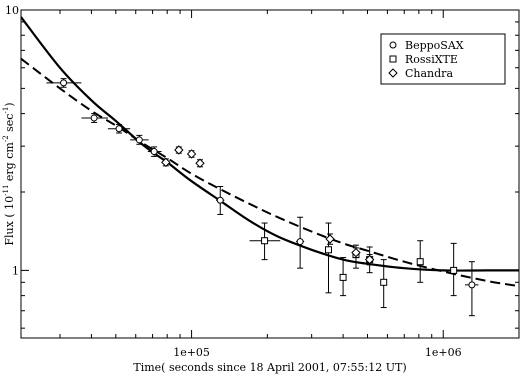 This screenshot has width=520, height=376. Describe the element at coordinates (434, 45) in the screenshot. I see `legend-label-bepposax: BeppoSAX` at that location.